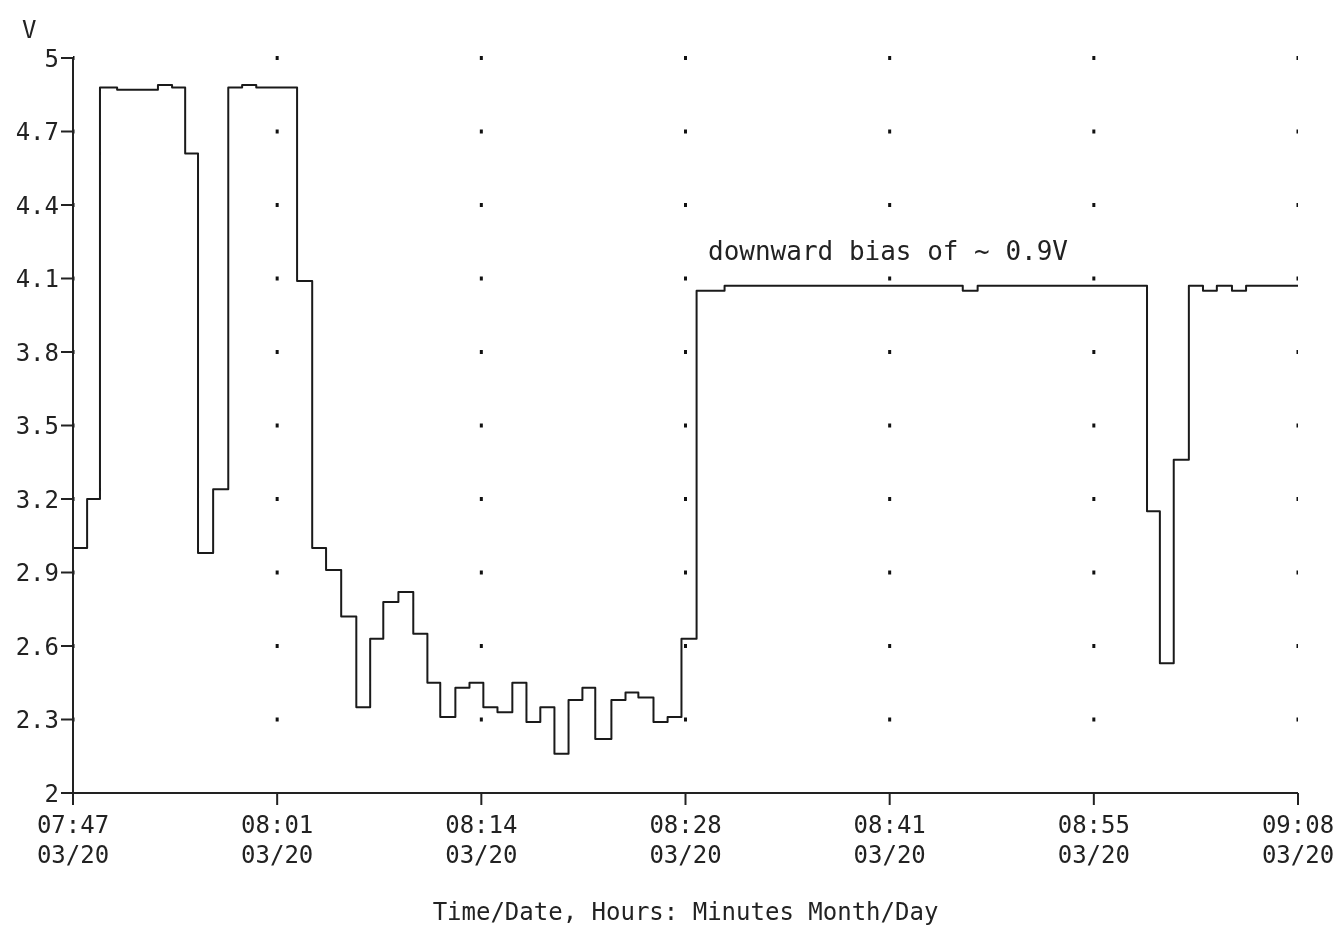 Image resolution: width=1341 pixels, height=940 pixels. What do you see at coordinates (277, 840) in the screenshot?
I see `x-tick-label: 08:01 03/20` at bounding box center [277, 840].